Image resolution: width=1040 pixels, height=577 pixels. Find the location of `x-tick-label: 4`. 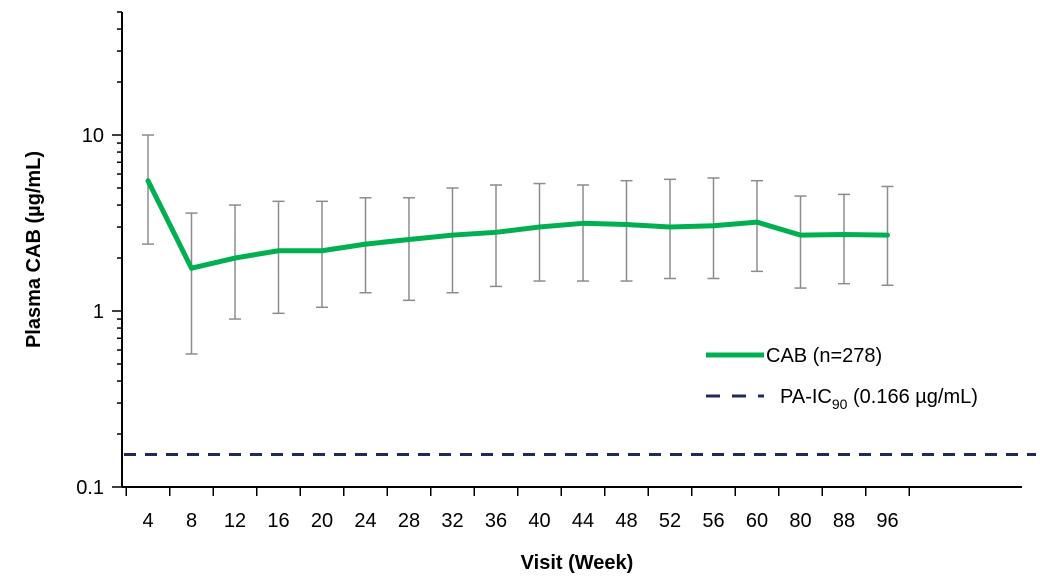

x-tick-label: 4 is located at coordinates (147, 521).